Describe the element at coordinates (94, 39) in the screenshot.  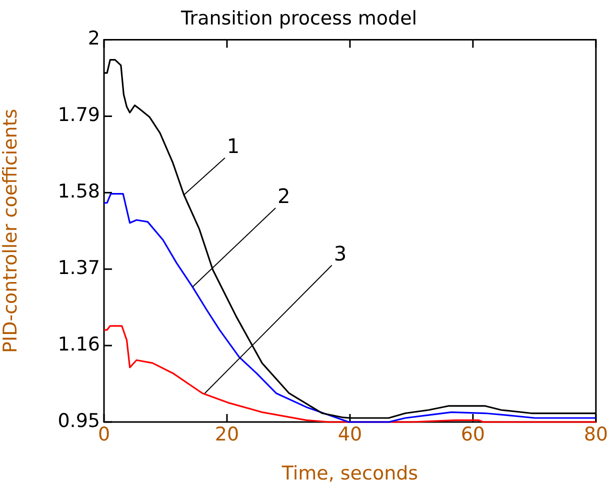
I see `y-tick-label: 2` at that location.